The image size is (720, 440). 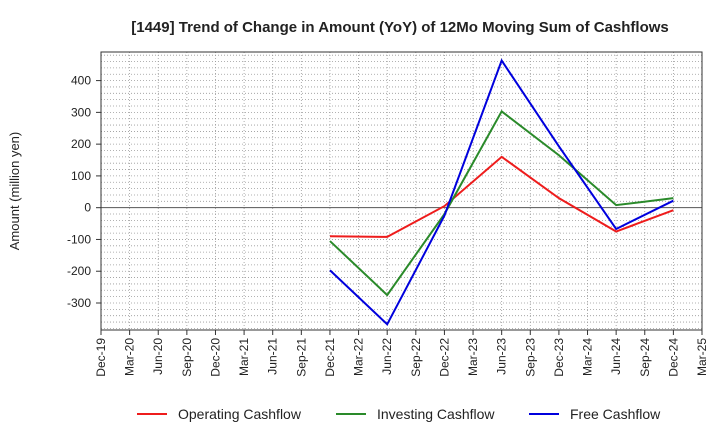 What do you see at coordinates (616, 356) in the screenshot?
I see `x-tick-label: Jun-24` at bounding box center [616, 356].